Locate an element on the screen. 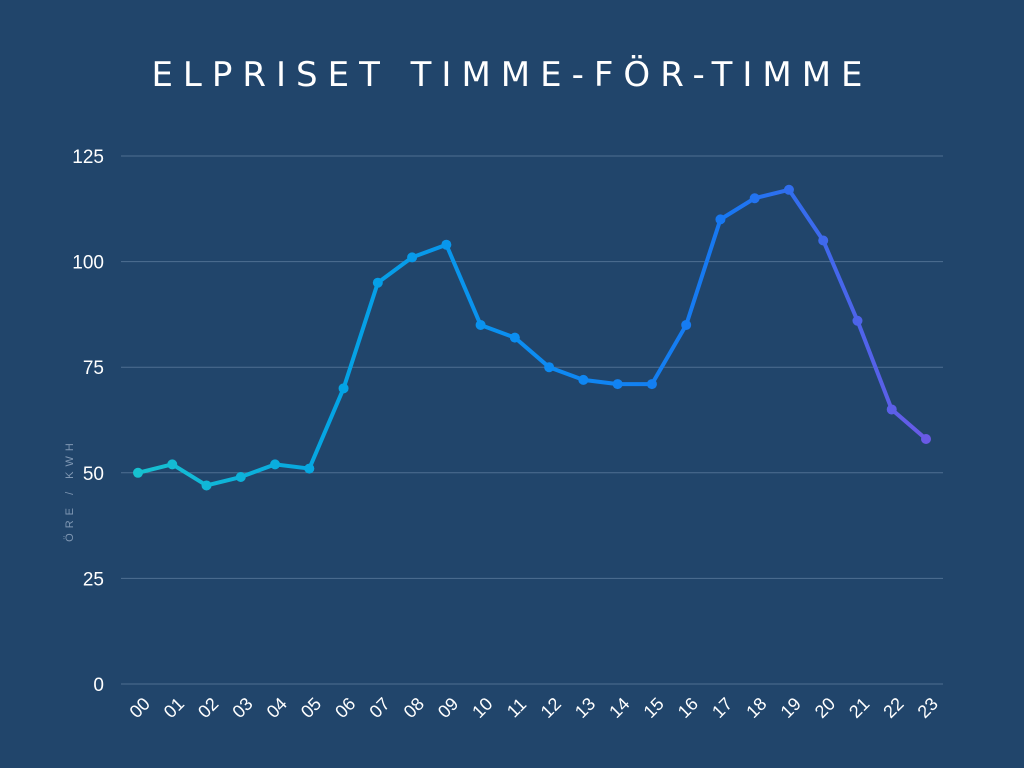  y-tick-label: 50 is located at coordinates (93, 474).